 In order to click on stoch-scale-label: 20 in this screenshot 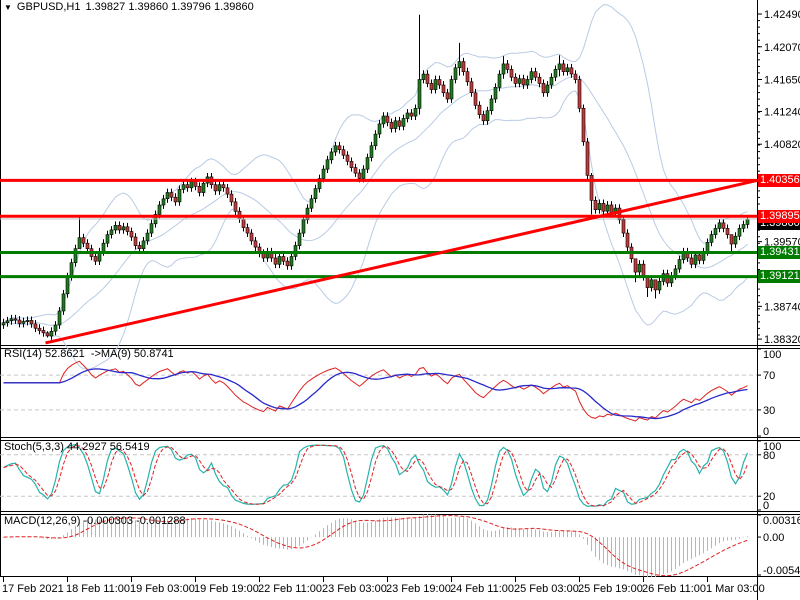, I will do `click(769, 497)`.